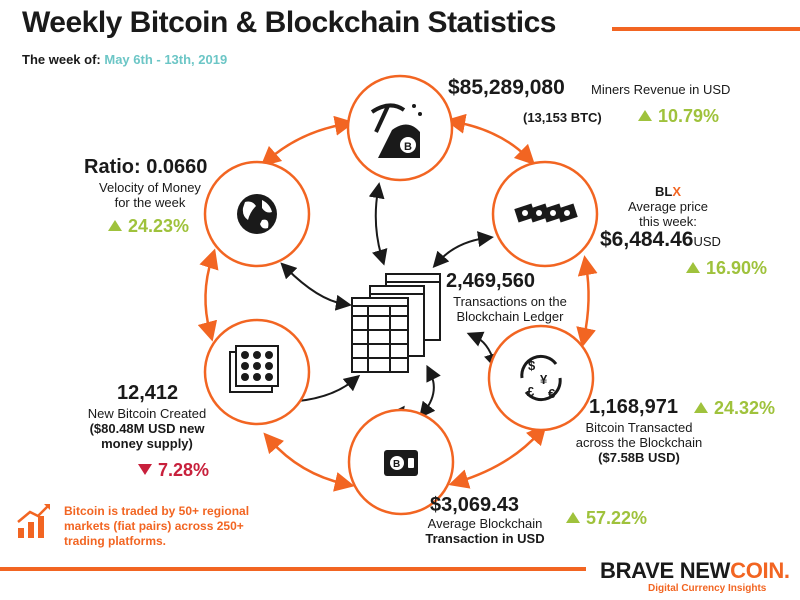 The width and height of the screenshot is (800, 600). I want to click on price-label-line2: this week:, so click(668, 221).